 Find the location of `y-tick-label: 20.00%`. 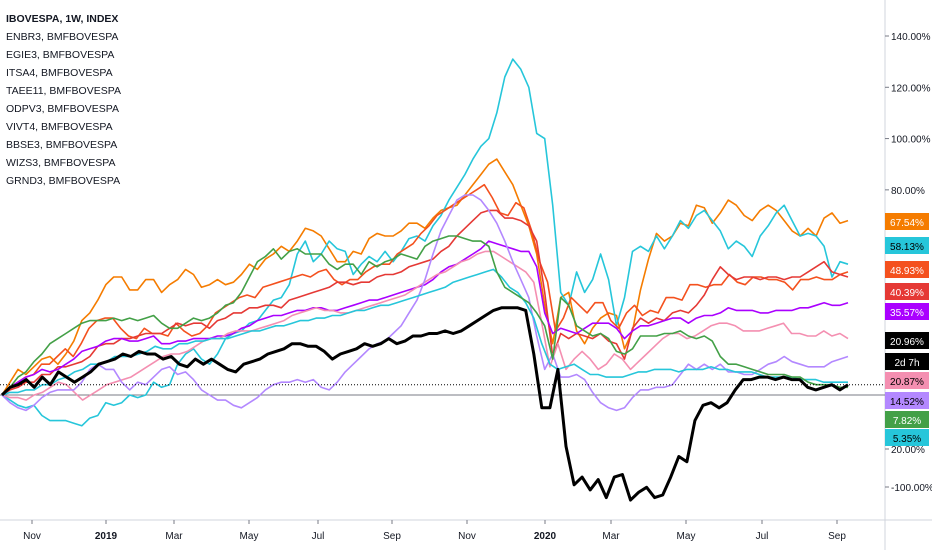

y-tick-label: 20.00% is located at coordinates (908, 450).